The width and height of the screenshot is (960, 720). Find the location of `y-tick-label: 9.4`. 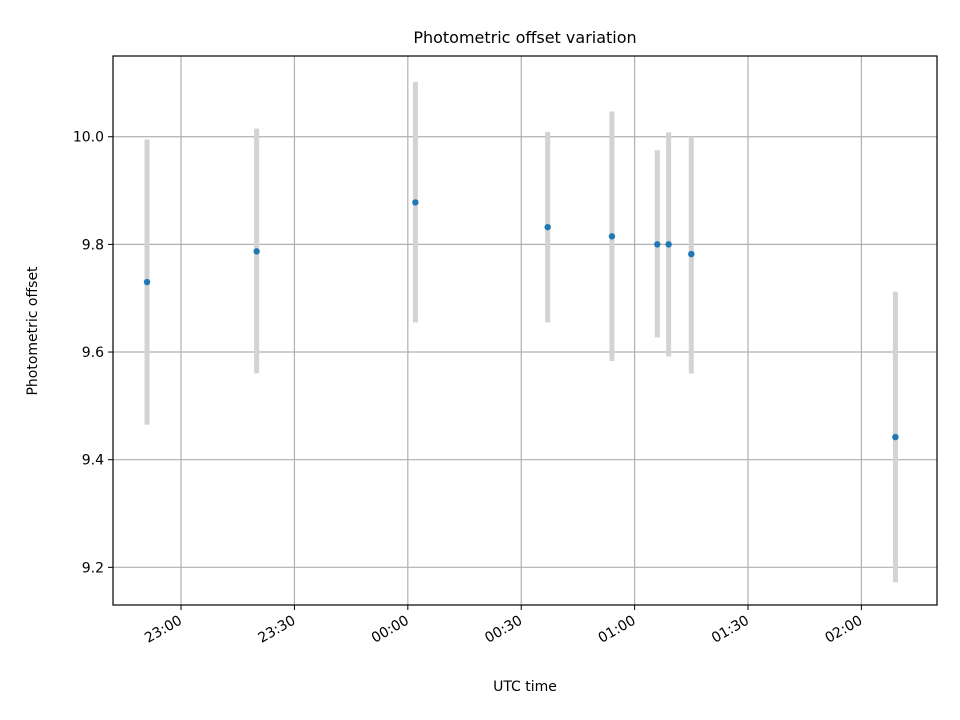

y-tick-label: 9.4 is located at coordinates (93, 461).